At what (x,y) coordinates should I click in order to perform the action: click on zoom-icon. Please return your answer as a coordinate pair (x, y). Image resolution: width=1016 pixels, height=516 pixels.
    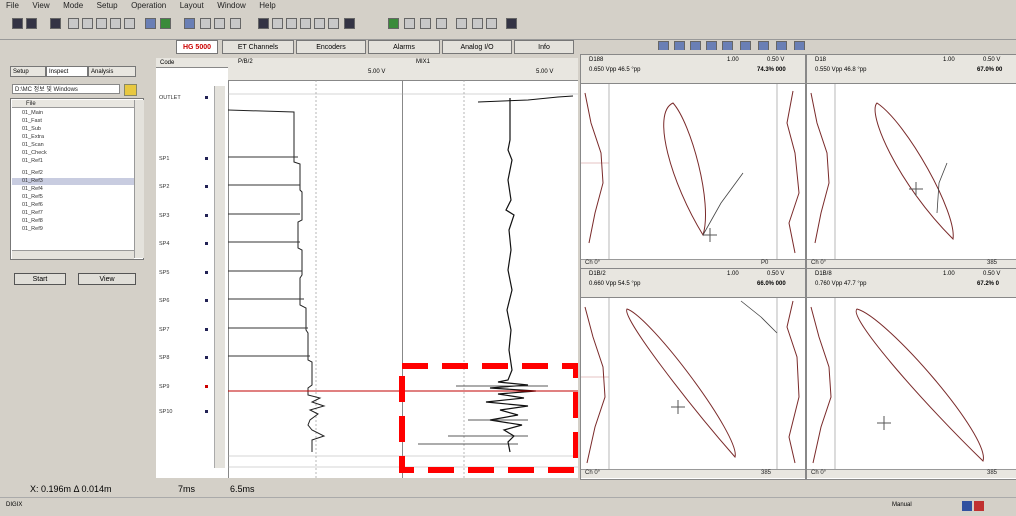
    Looking at the image, I should click on (87, 23).